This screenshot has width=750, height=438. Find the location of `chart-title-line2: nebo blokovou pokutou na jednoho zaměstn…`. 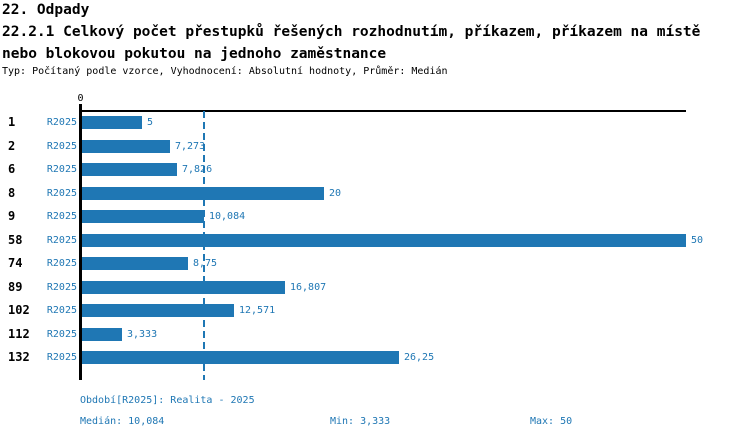

chart-title-line2: nebo blokovou pokutou na jednoho zaměstn… is located at coordinates (194, 54).